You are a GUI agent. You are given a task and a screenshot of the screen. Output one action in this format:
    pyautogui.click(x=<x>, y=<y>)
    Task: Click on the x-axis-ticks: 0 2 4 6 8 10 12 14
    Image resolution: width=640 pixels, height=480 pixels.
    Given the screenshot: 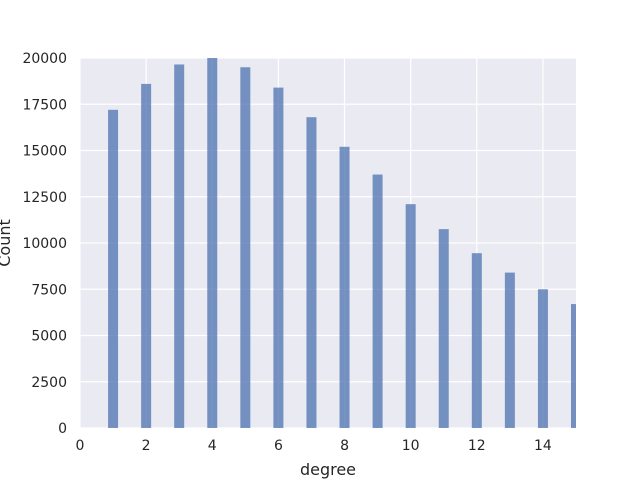 What is the action you would take?
    pyautogui.click(x=314, y=446)
    